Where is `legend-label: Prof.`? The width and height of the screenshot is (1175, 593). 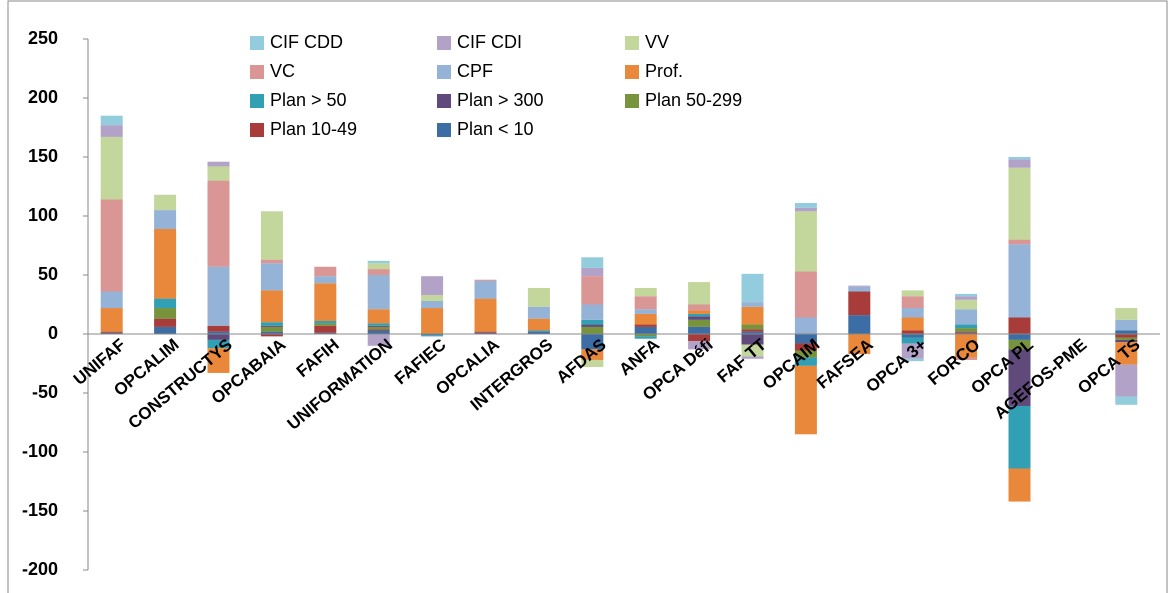
legend-label: Prof. is located at coordinates (664, 71).